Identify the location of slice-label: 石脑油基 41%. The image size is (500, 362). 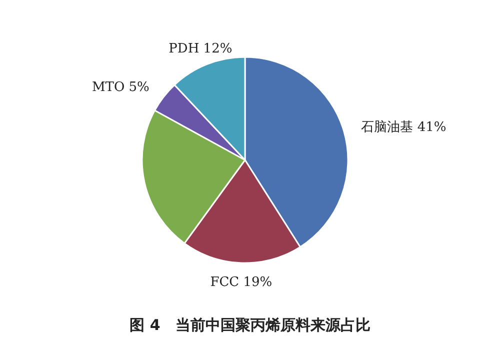
(403, 128).